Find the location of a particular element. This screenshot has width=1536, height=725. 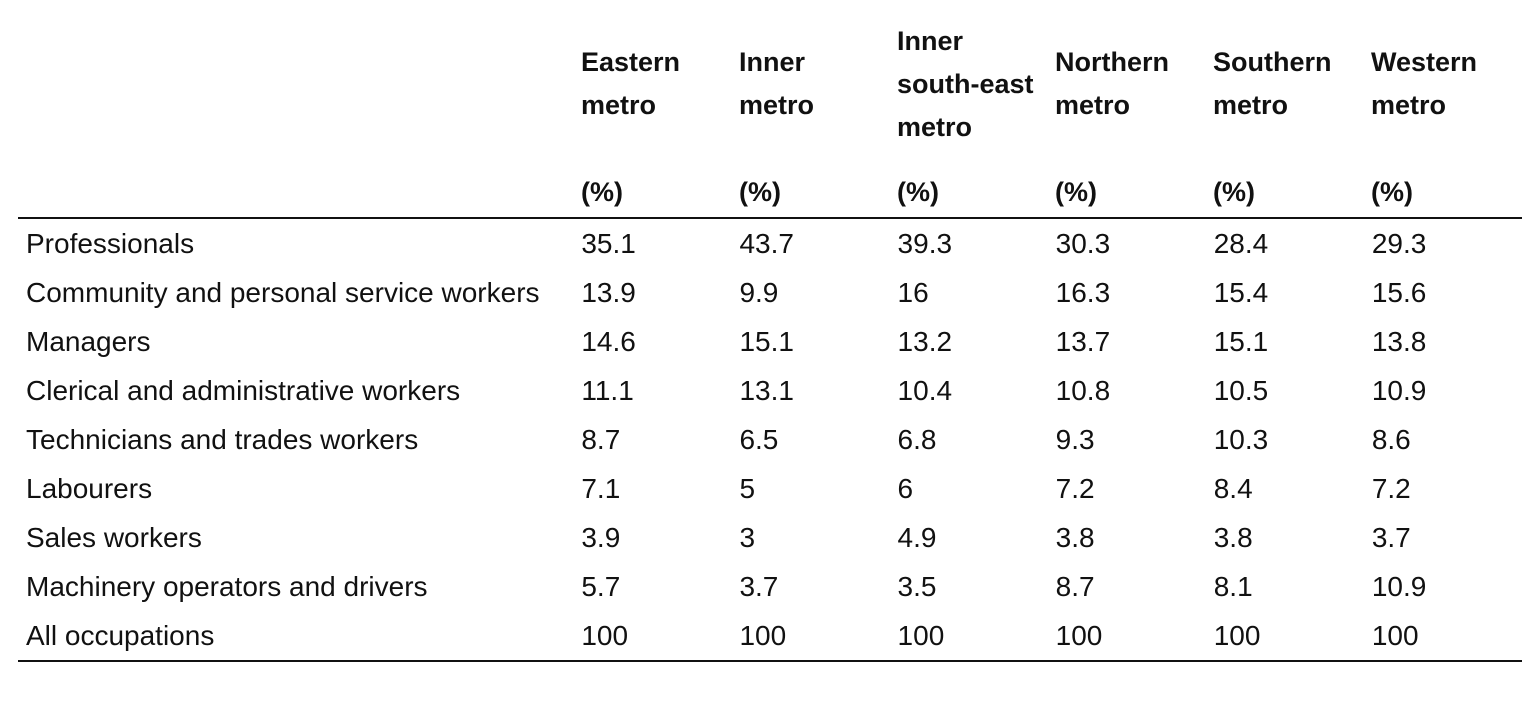

cell-value: 11.1 is located at coordinates (607, 390).